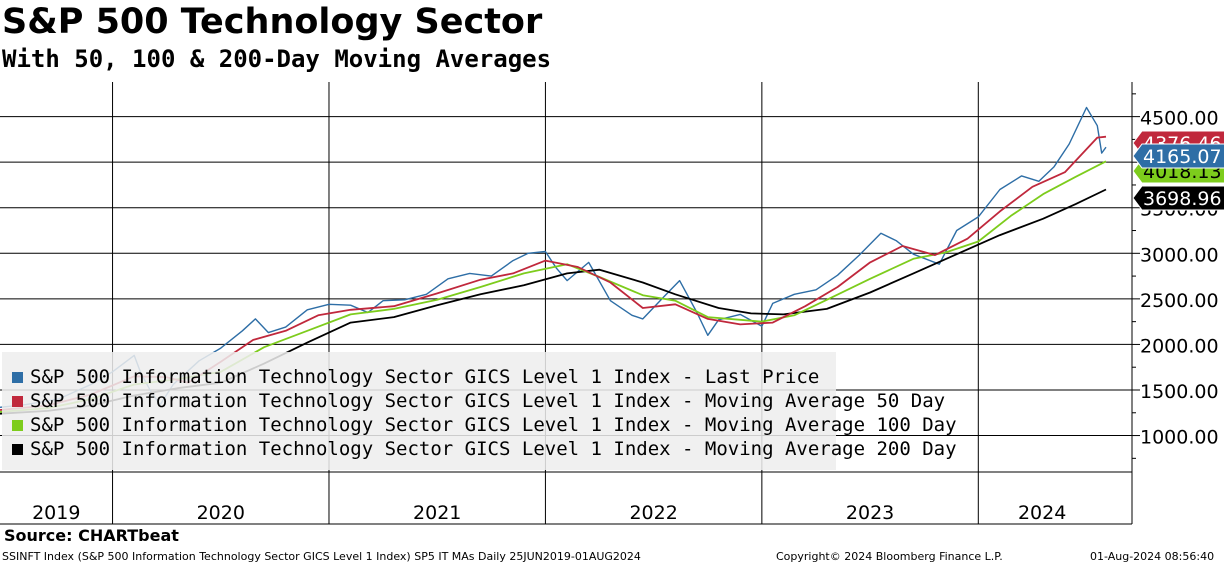 This screenshot has width=1224, height=566. I want to click on x-tick-label: 2023, so click(870, 513).